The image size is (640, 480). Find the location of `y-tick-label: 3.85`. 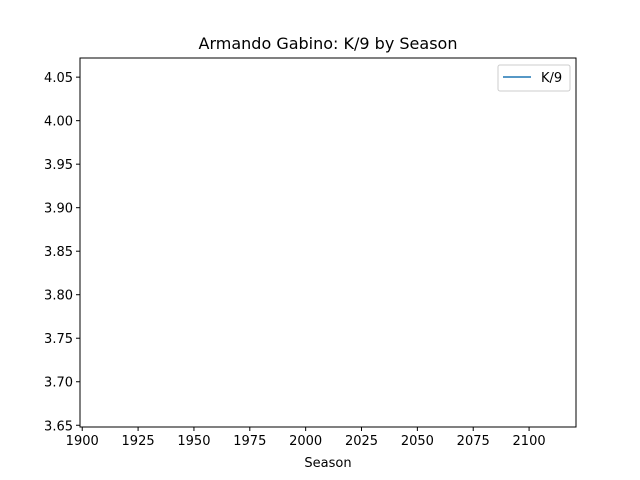

y-tick-label: 3.85 is located at coordinates (58, 252).